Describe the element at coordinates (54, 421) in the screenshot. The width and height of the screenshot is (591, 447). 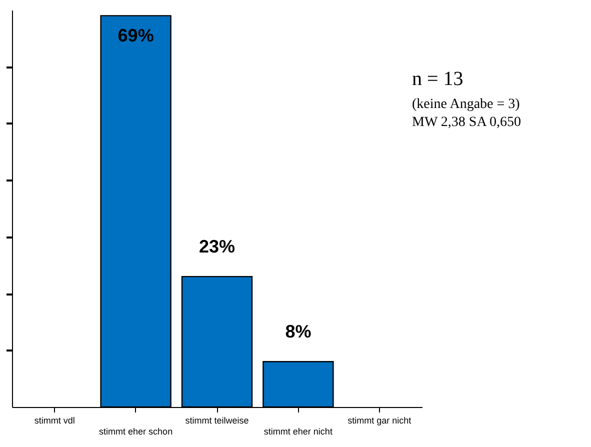
I see `x-tick-label: stimmt vdl` at that location.